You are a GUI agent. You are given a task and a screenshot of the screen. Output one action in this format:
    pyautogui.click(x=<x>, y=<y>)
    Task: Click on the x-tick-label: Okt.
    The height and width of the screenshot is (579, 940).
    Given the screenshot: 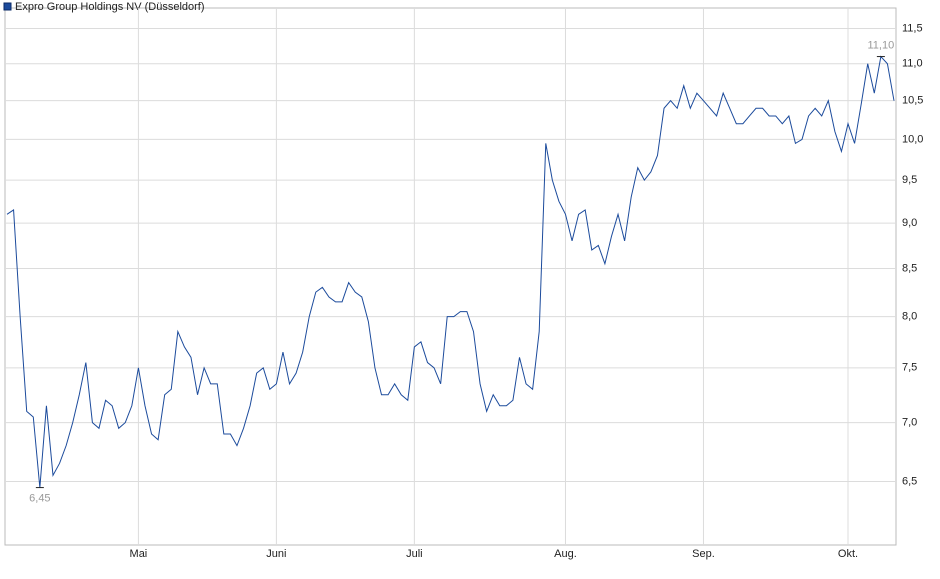 What is the action you would take?
    pyautogui.click(x=848, y=554)
    